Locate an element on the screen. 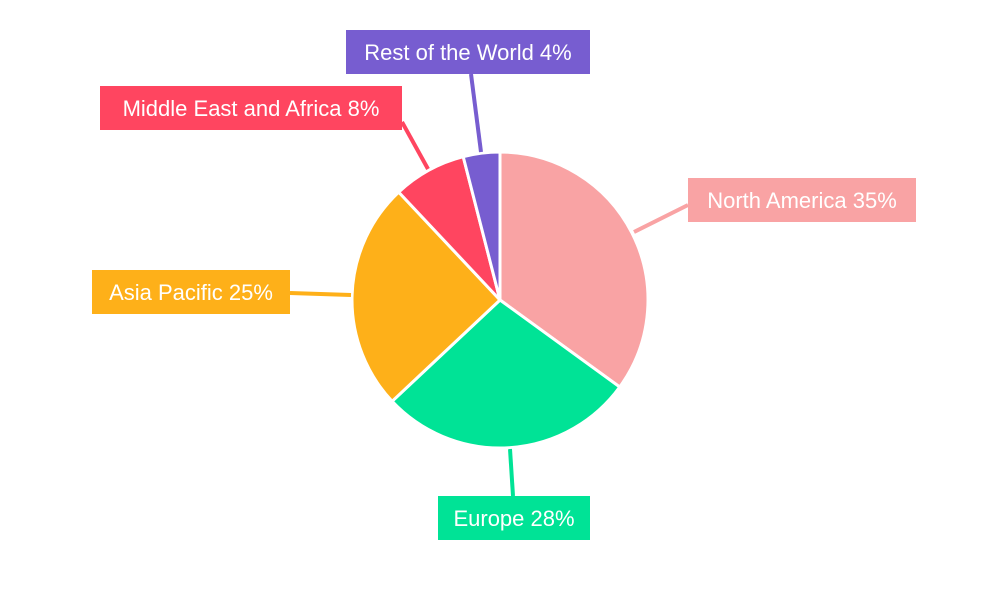 The height and width of the screenshot is (600, 1000). data-label: Europe 28% is located at coordinates (514, 518).